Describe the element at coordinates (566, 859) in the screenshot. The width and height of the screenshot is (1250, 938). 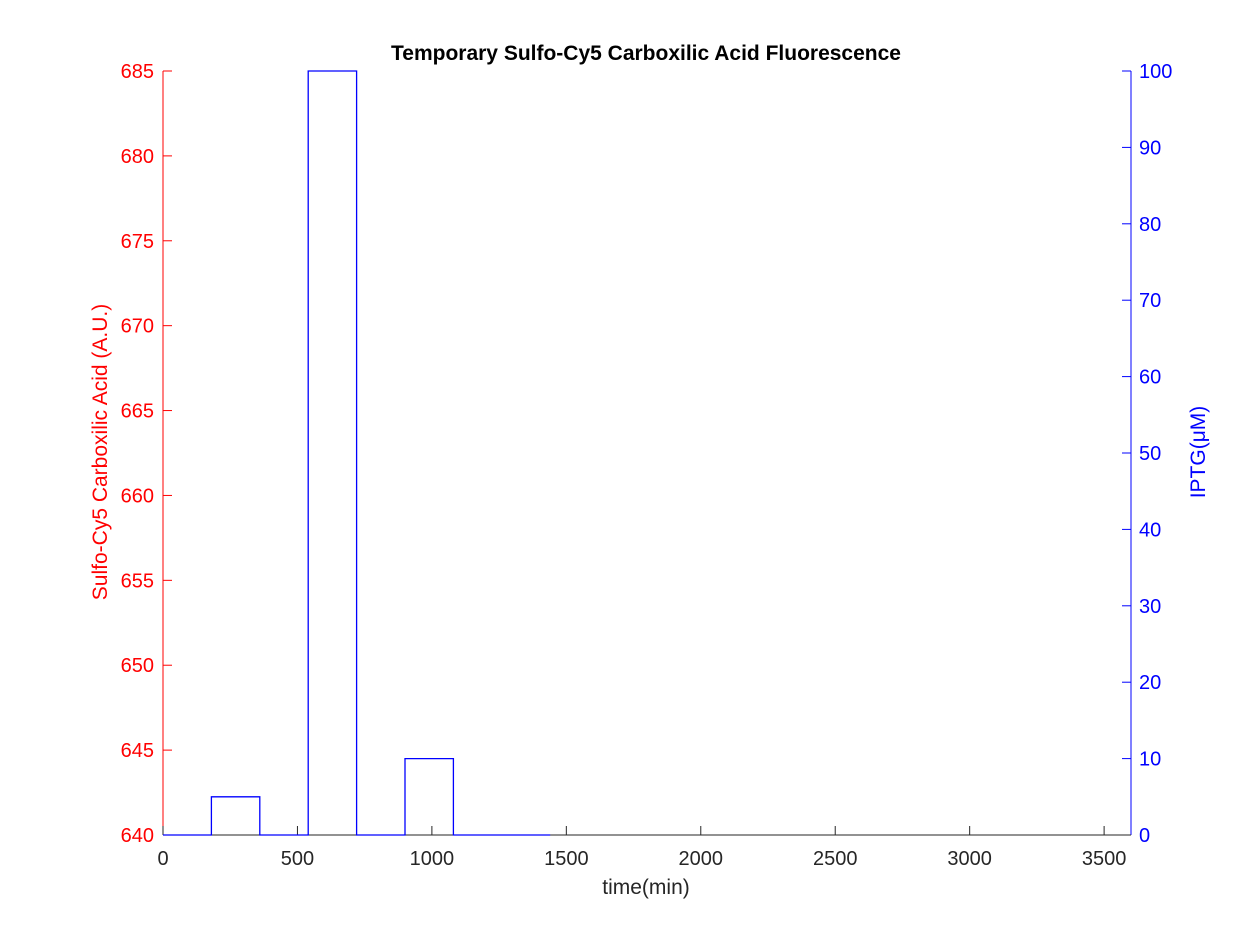
I see `x-tick-label: 1500` at that location.